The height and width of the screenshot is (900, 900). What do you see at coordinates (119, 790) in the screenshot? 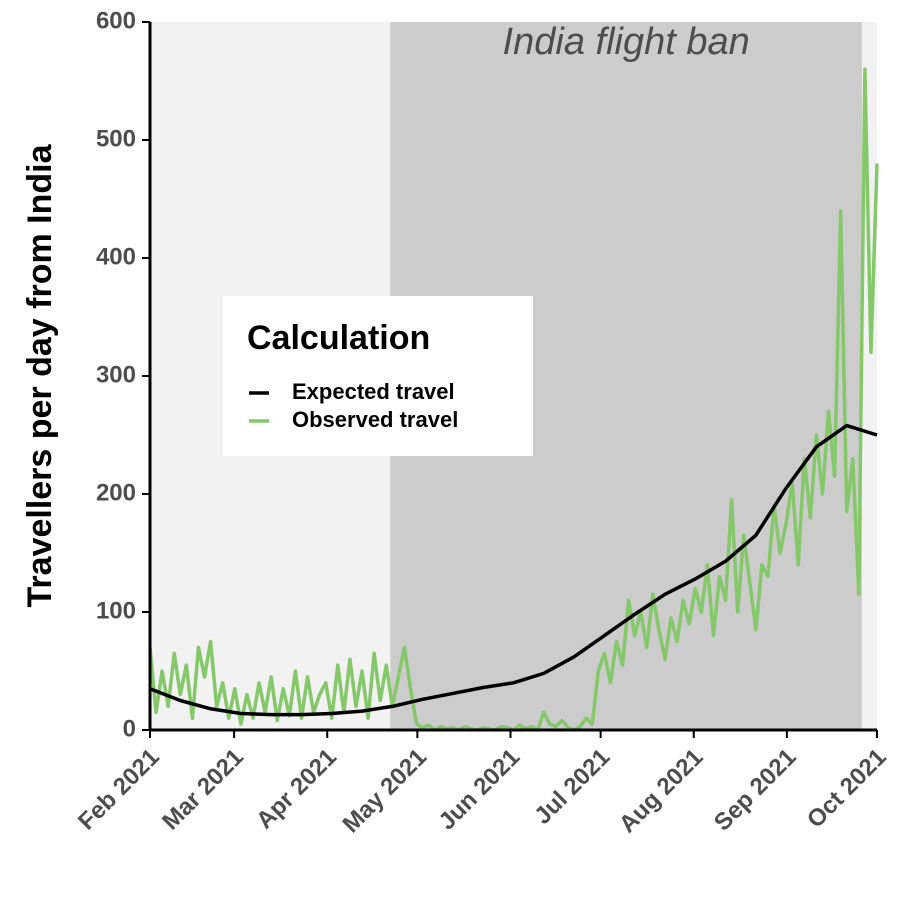
I see `x-tick-label: Feb 2021` at bounding box center [119, 790].